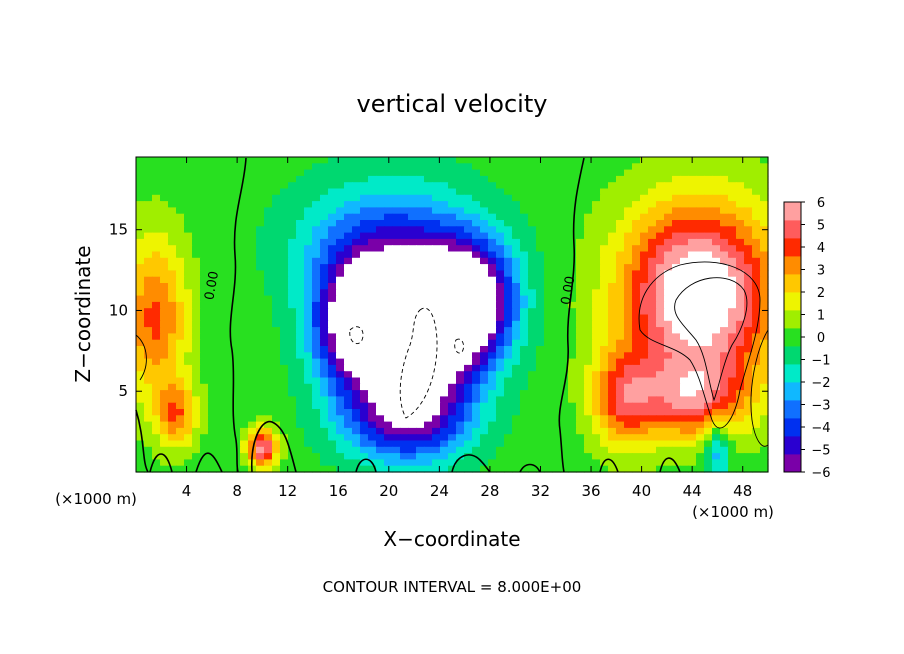 Image resolution: width=904 pixels, height=654 pixels. Describe the element at coordinates (699, 345) in the screenshot. I see `positive-contour-right-outer` at that location.